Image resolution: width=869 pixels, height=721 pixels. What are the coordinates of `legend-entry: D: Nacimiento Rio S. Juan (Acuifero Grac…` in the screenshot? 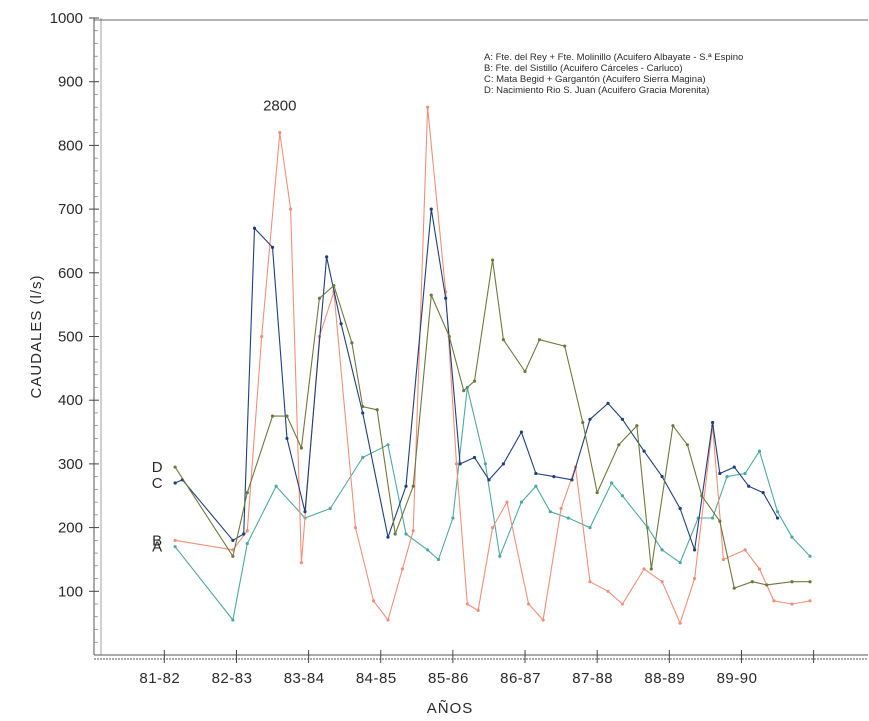 It's located at (596, 90).